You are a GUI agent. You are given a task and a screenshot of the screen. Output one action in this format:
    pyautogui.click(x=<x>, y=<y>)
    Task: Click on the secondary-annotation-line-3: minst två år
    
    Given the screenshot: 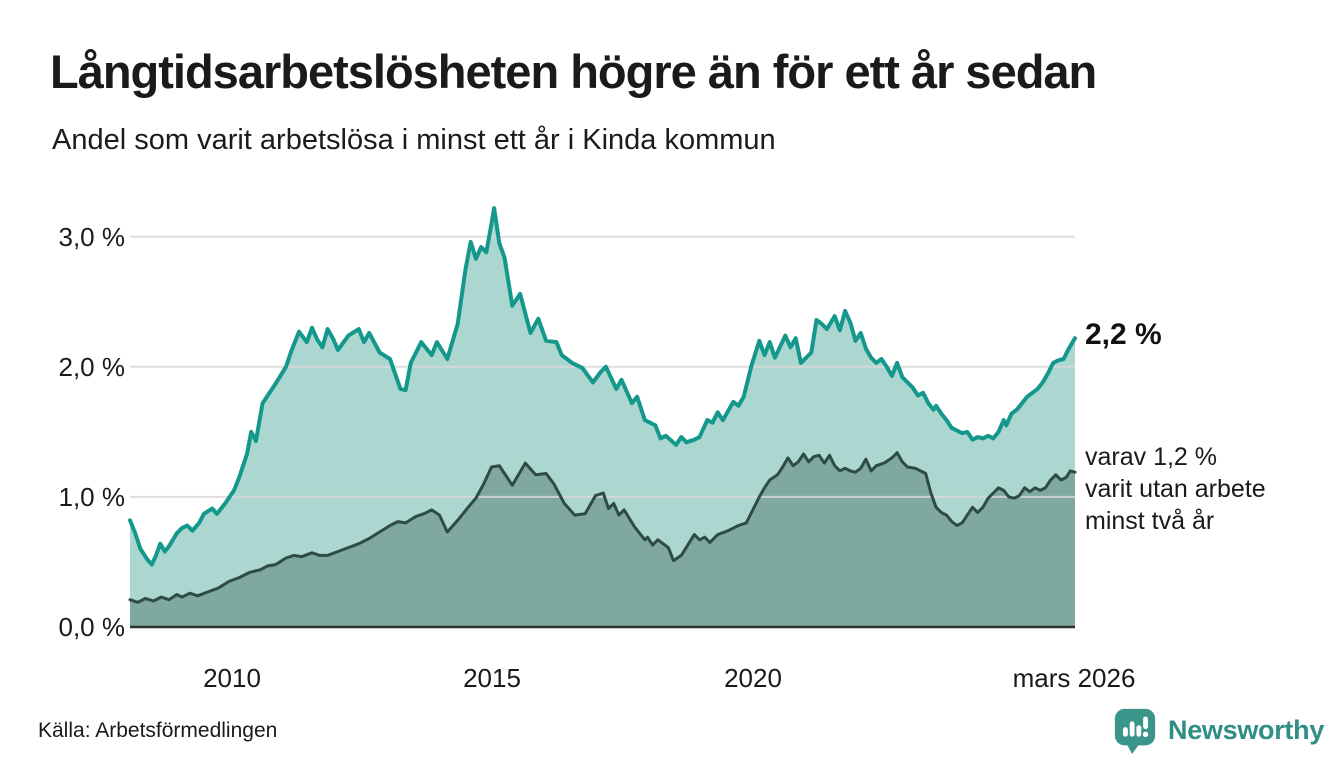 What is the action you would take?
    pyautogui.click(x=1150, y=521)
    